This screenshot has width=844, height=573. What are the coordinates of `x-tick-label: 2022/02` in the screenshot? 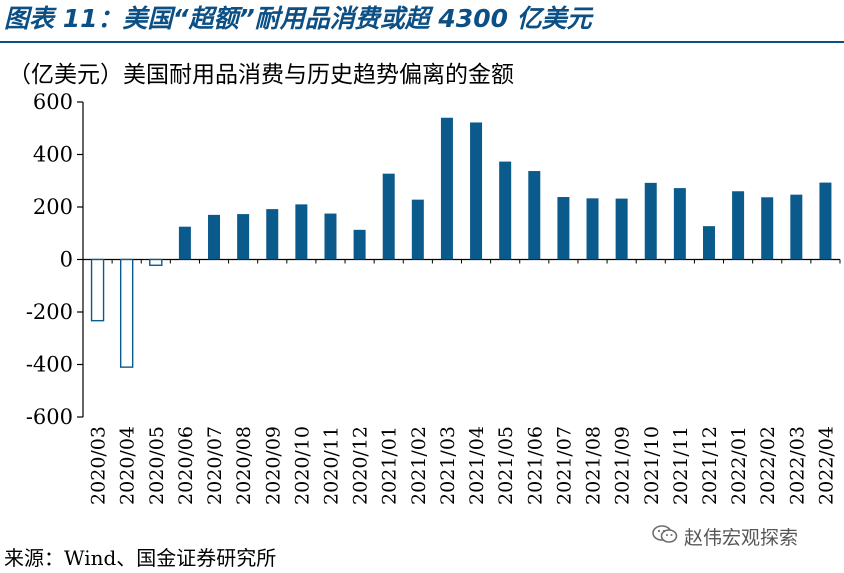 It's located at (768, 465).